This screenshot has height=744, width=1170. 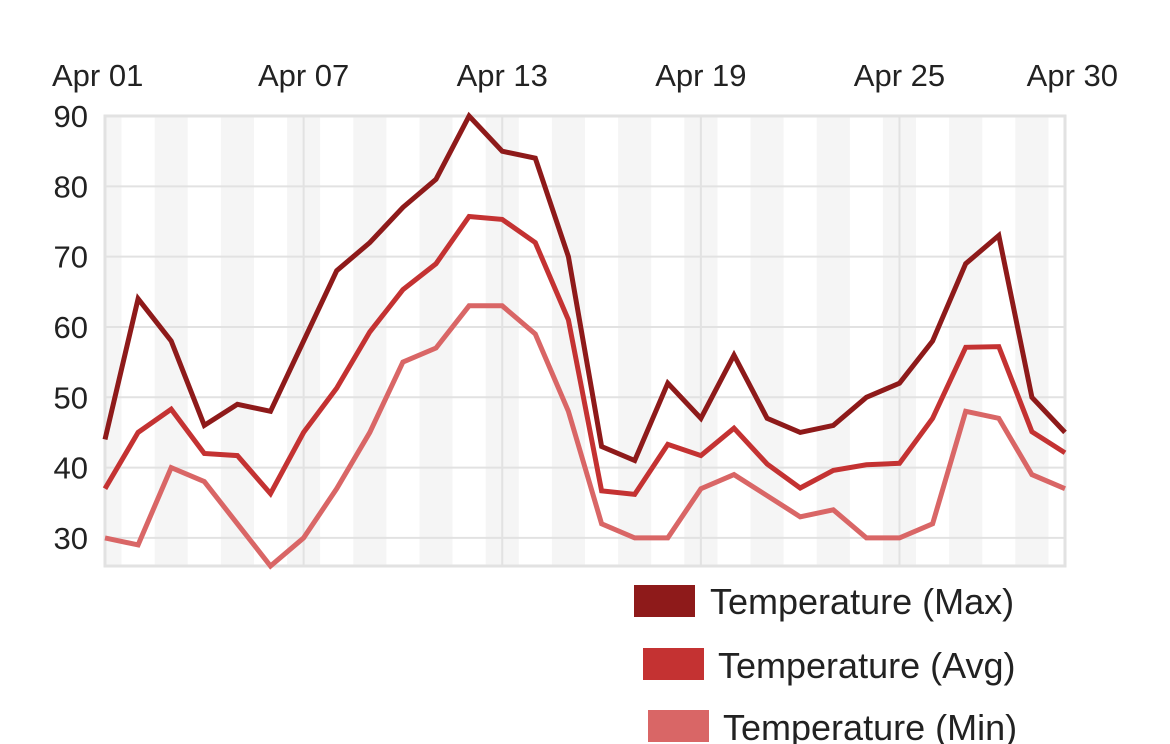 I want to click on x-tick-label: Apr 07, so click(x=303, y=75).